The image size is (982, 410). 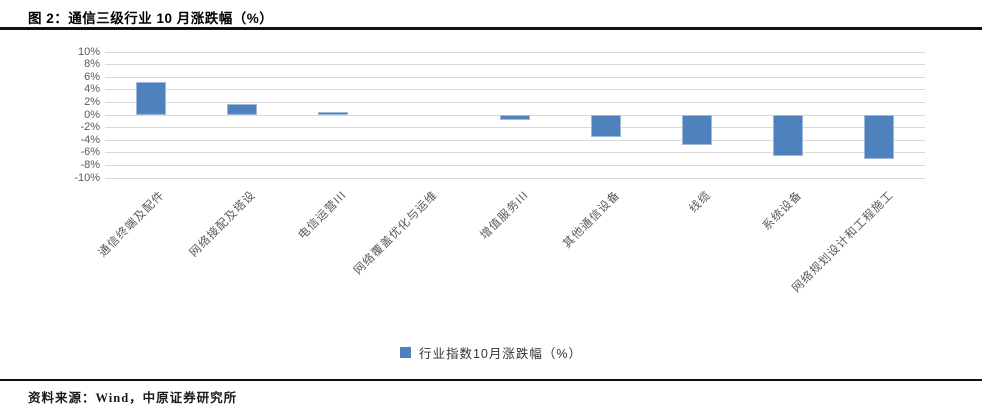 I want to click on x-category-label-text: 电信运营III, so click(x=323, y=215).